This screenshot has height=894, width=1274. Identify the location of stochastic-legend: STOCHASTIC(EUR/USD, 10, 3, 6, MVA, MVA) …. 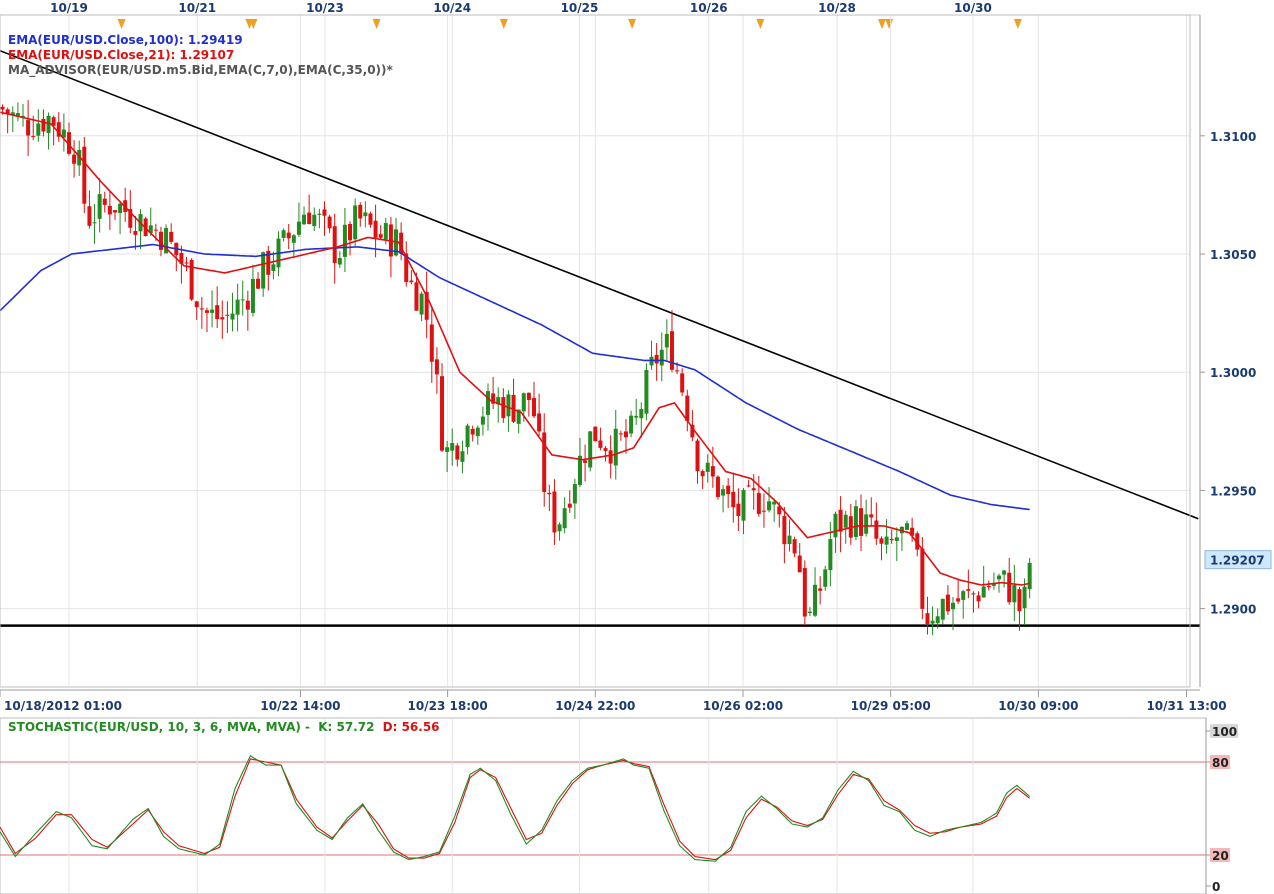
(224, 727).